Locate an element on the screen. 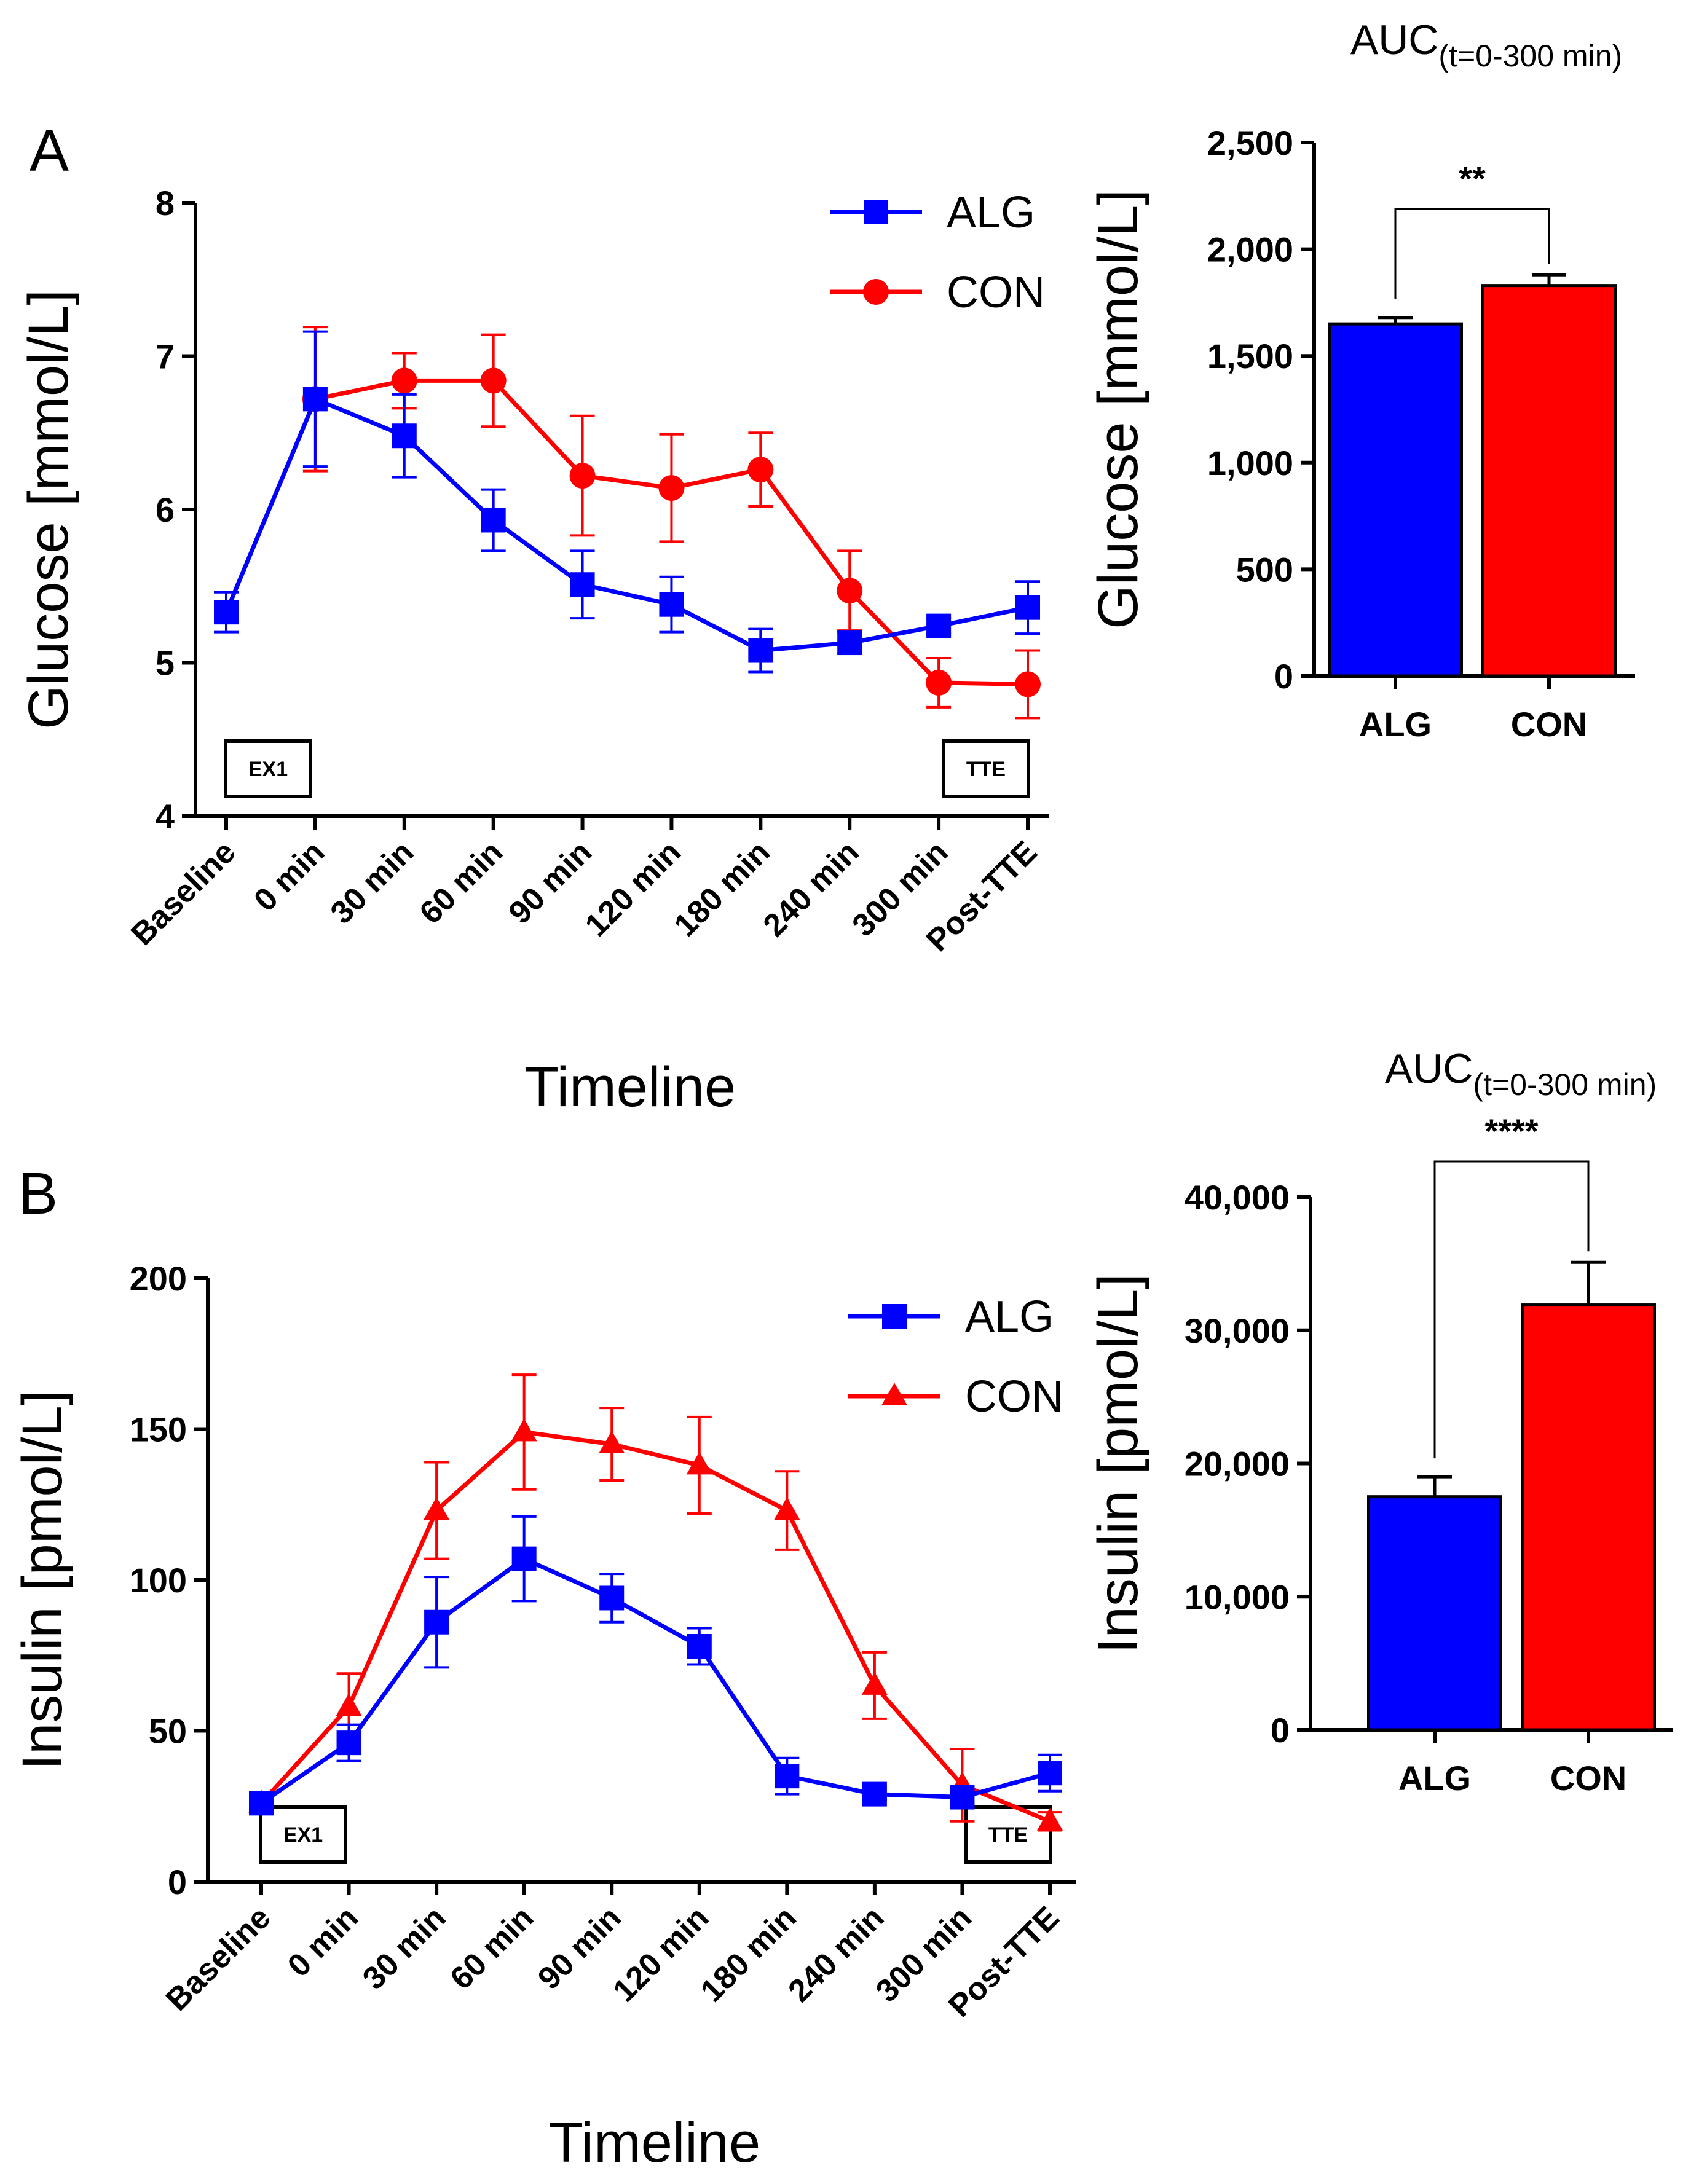  panel-b-y-tick-label: 50 is located at coordinates (168, 1731).